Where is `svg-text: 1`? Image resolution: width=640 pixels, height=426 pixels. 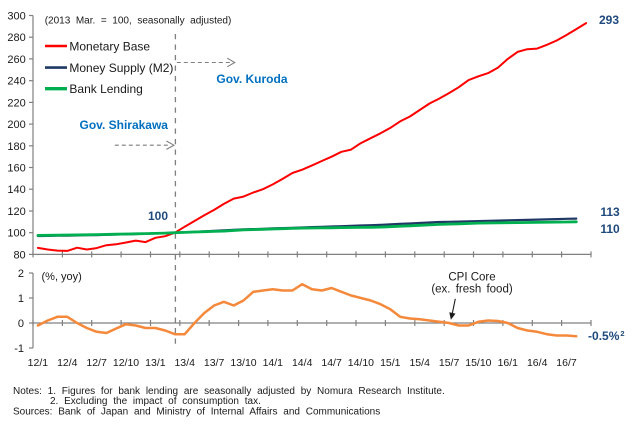
svg-text: 1 is located at coordinates (21, 299).